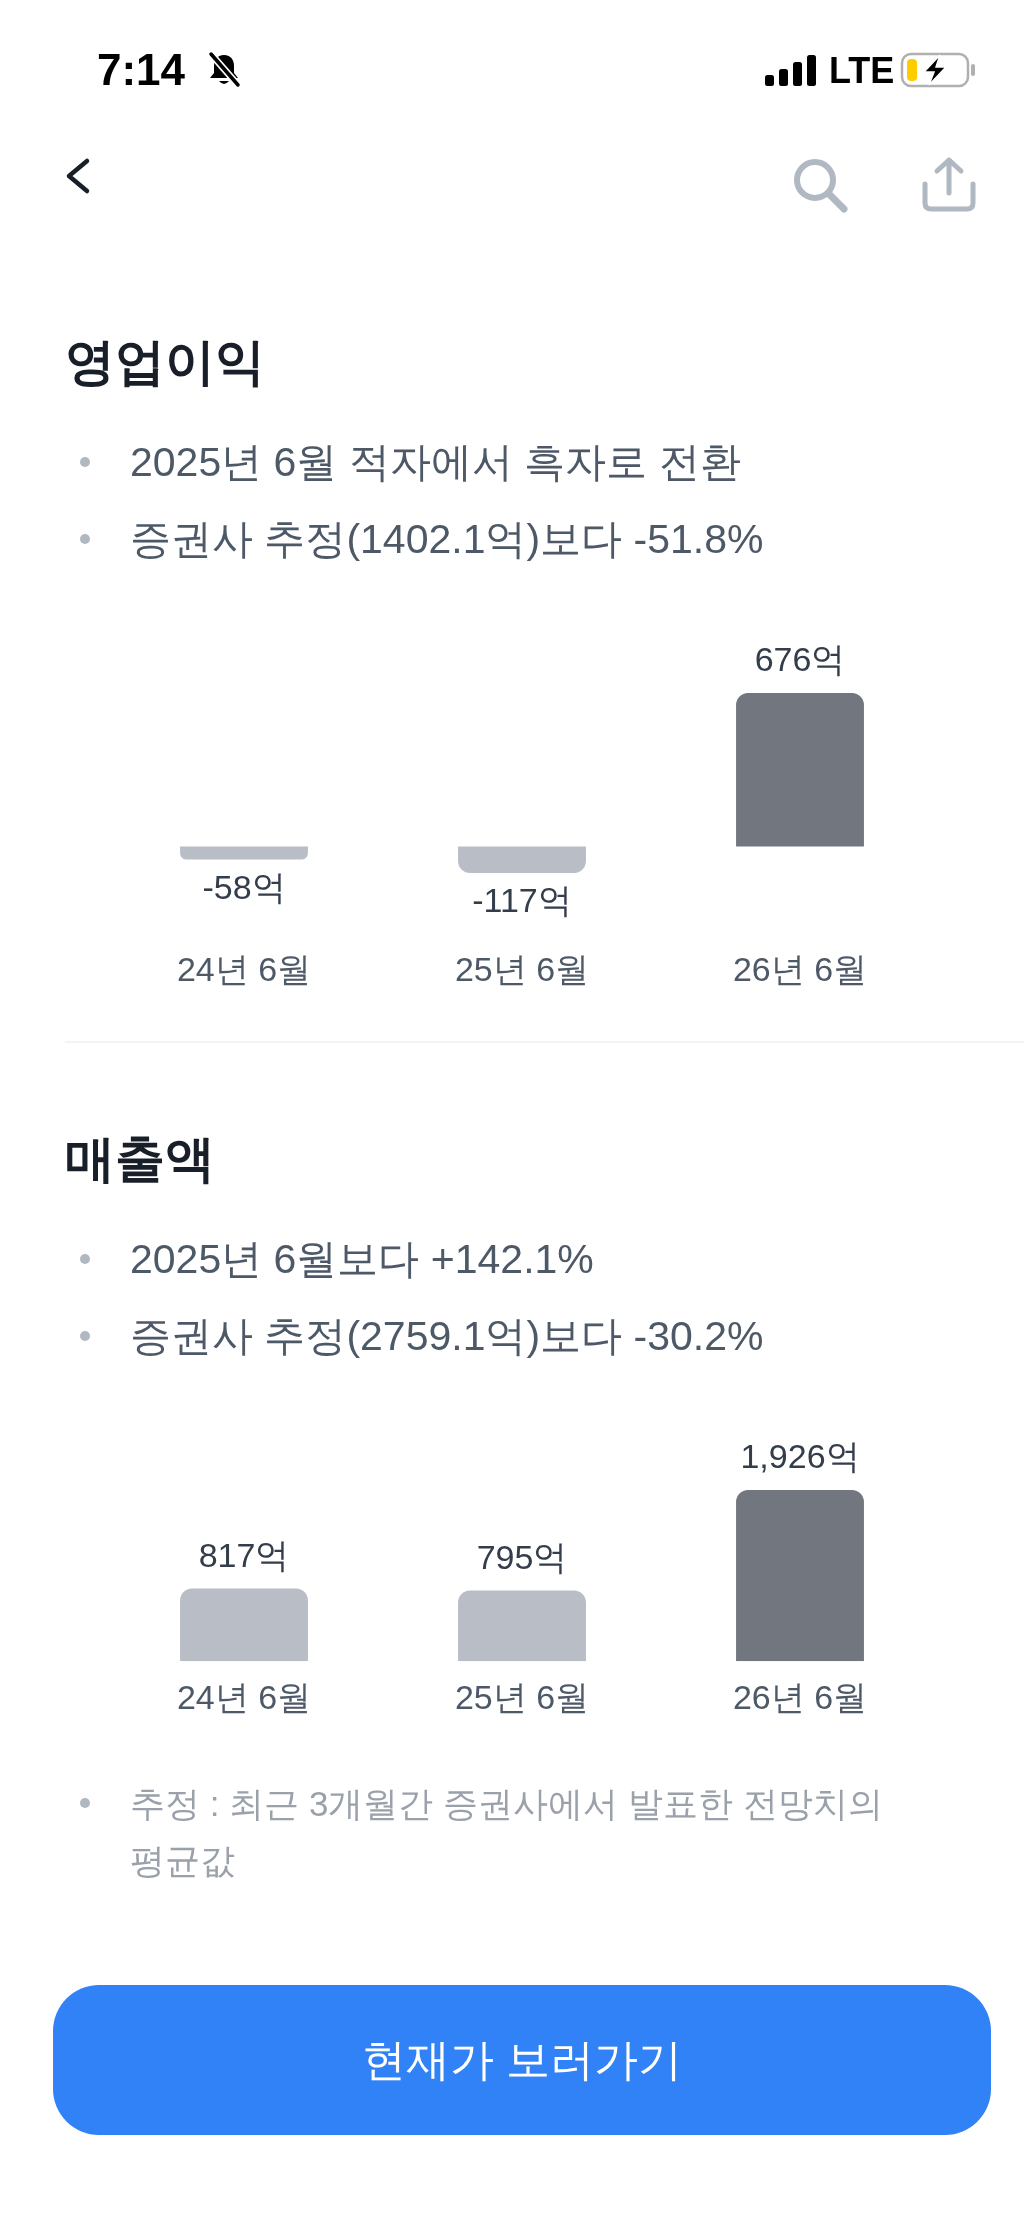  What do you see at coordinates (522, 2059) in the screenshot?
I see `text: 현재가 보러가기` at bounding box center [522, 2059].